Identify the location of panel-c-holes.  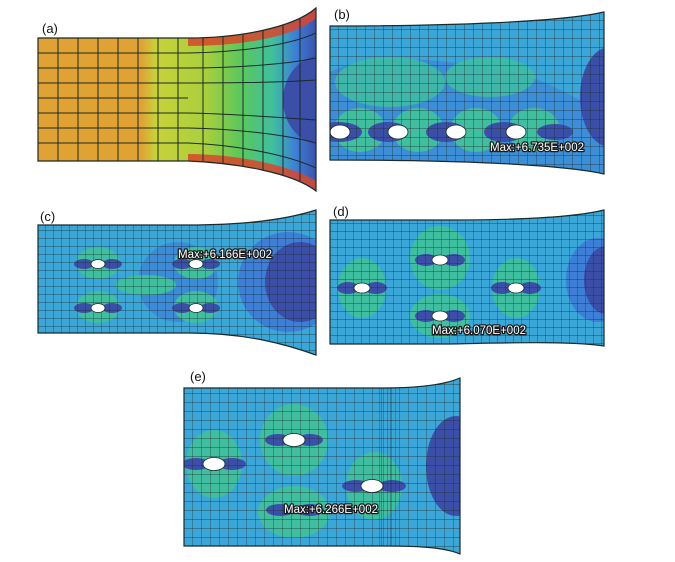
(147, 286).